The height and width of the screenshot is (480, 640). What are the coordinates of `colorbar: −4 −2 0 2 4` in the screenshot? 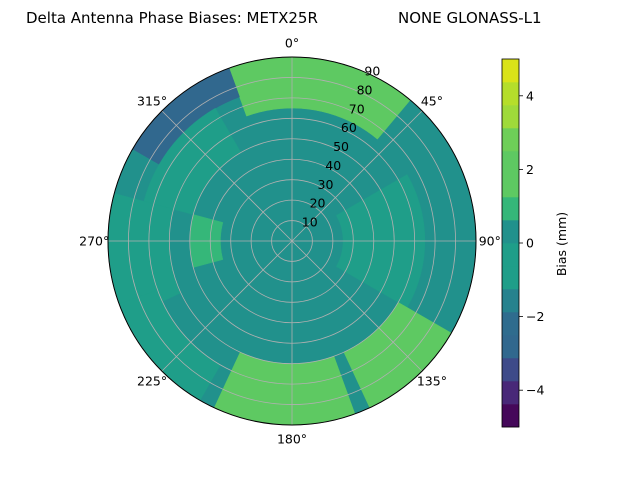 It's located at (522, 243).